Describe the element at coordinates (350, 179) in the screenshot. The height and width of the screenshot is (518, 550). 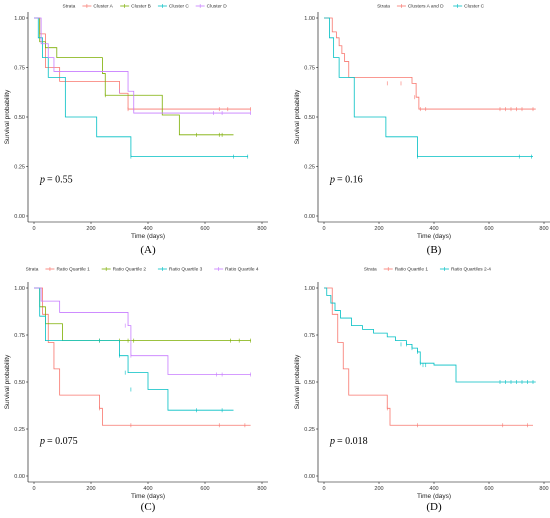
I see `p-value-number: = 0.16` at that location.